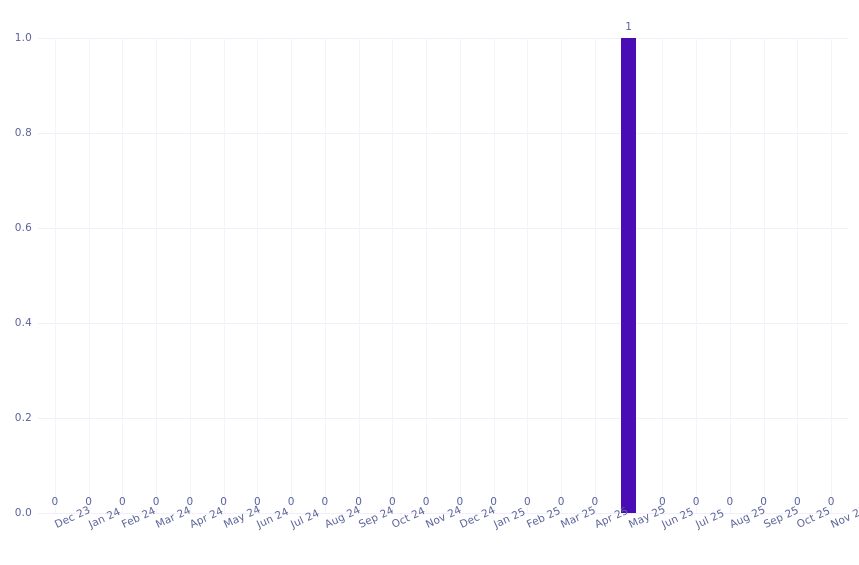  I want to click on x-axis-tick: Jul 24, so click(297, 536).